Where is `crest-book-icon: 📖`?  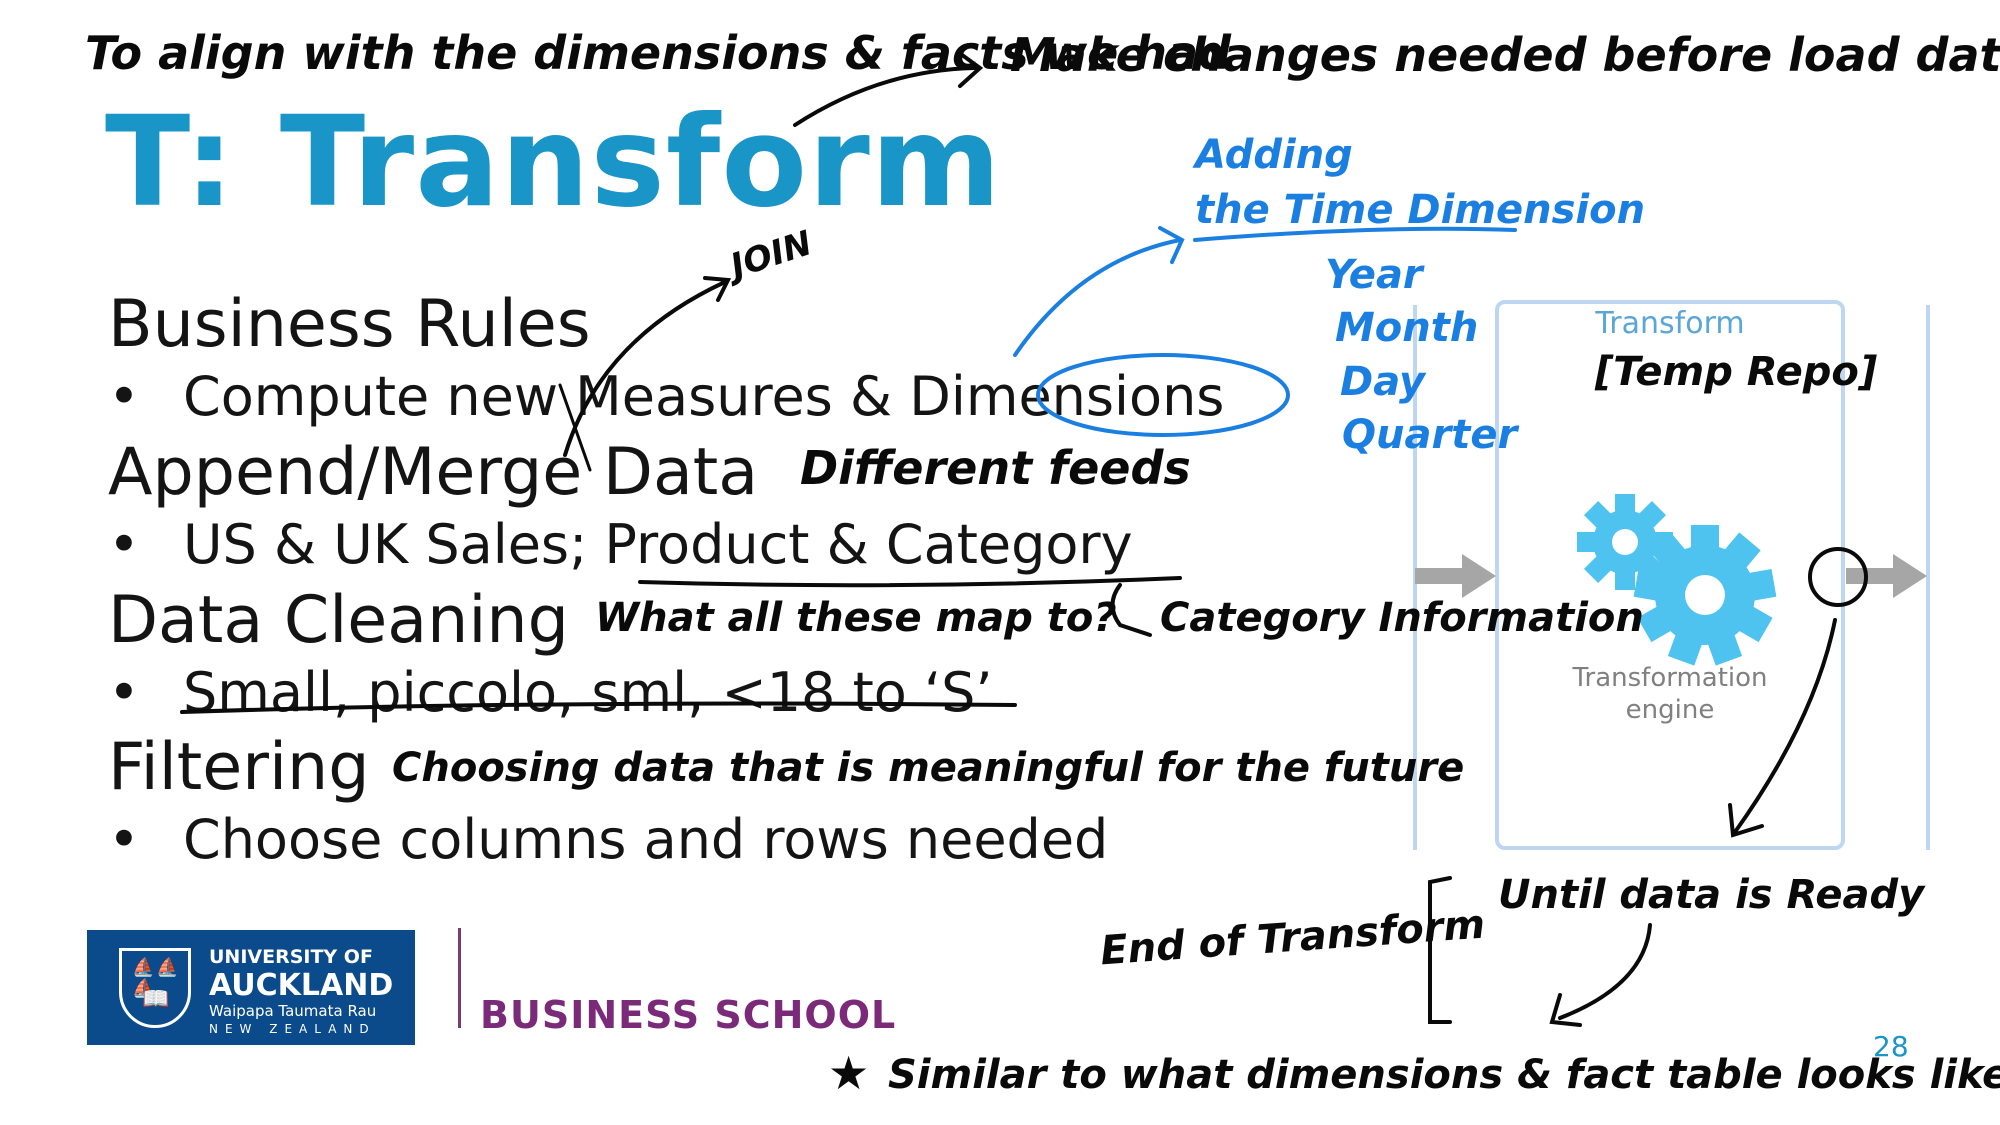 crest-book-icon: 📖 is located at coordinates (157, 999).